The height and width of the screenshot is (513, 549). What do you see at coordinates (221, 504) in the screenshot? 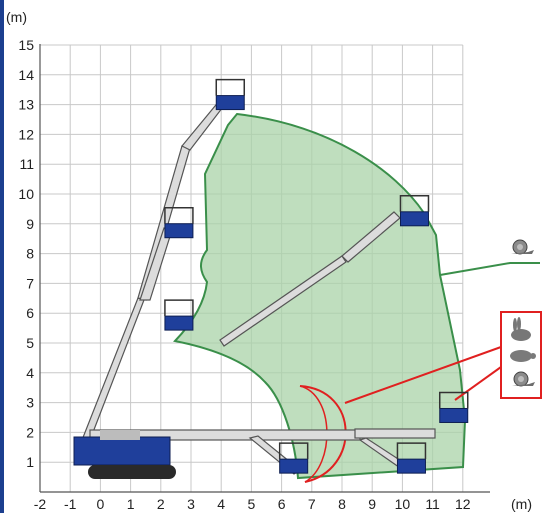
I see `x-tick-label: 4` at bounding box center [221, 504].